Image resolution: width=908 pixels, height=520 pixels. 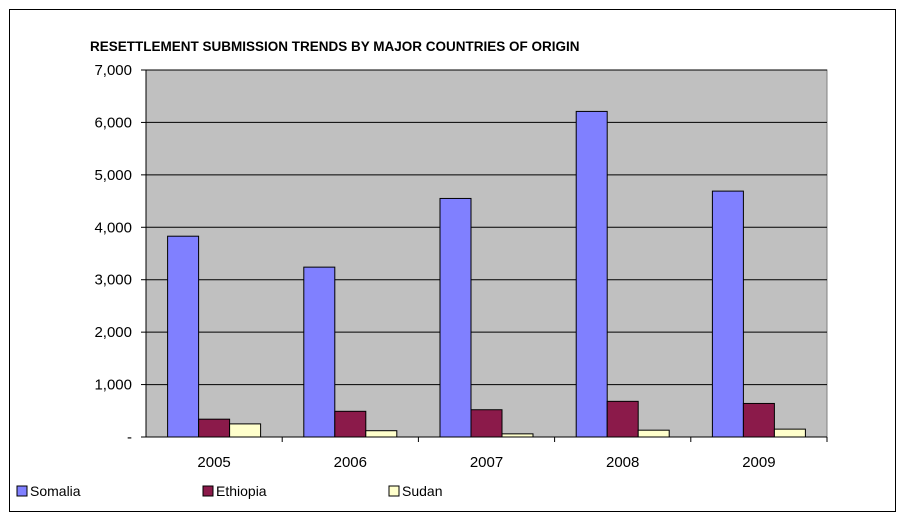 I want to click on legend-swatch-ethiopia, so click(x=208, y=491).